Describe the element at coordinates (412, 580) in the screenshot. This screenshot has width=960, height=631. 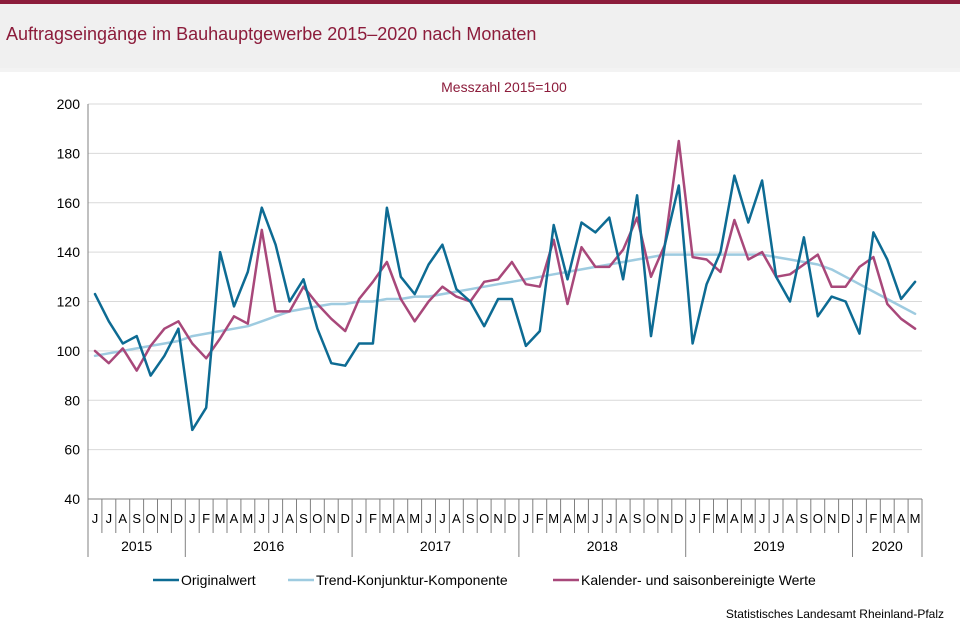
I see `legend-label: Trend-Konjunktur-Komponente` at that location.